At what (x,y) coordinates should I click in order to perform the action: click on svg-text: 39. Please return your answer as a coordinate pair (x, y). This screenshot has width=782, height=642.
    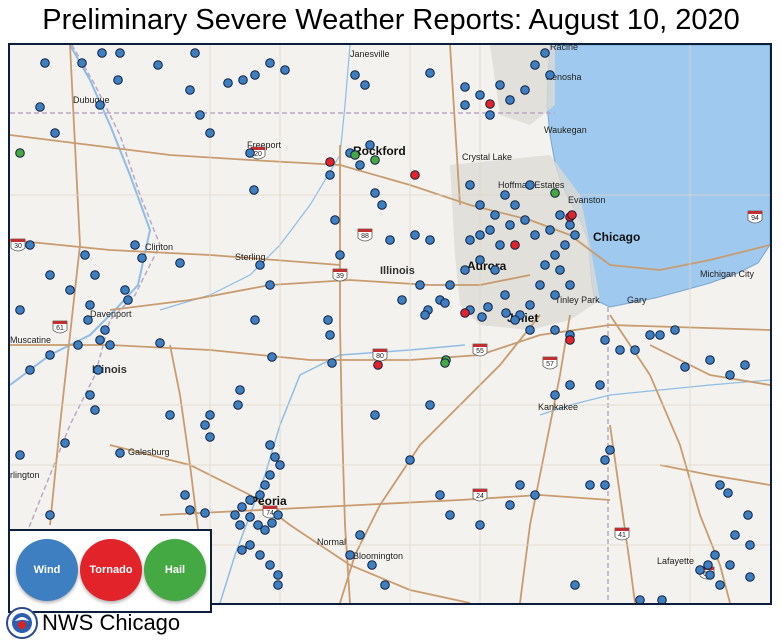
    Looking at the image, I should click on (340, 276).